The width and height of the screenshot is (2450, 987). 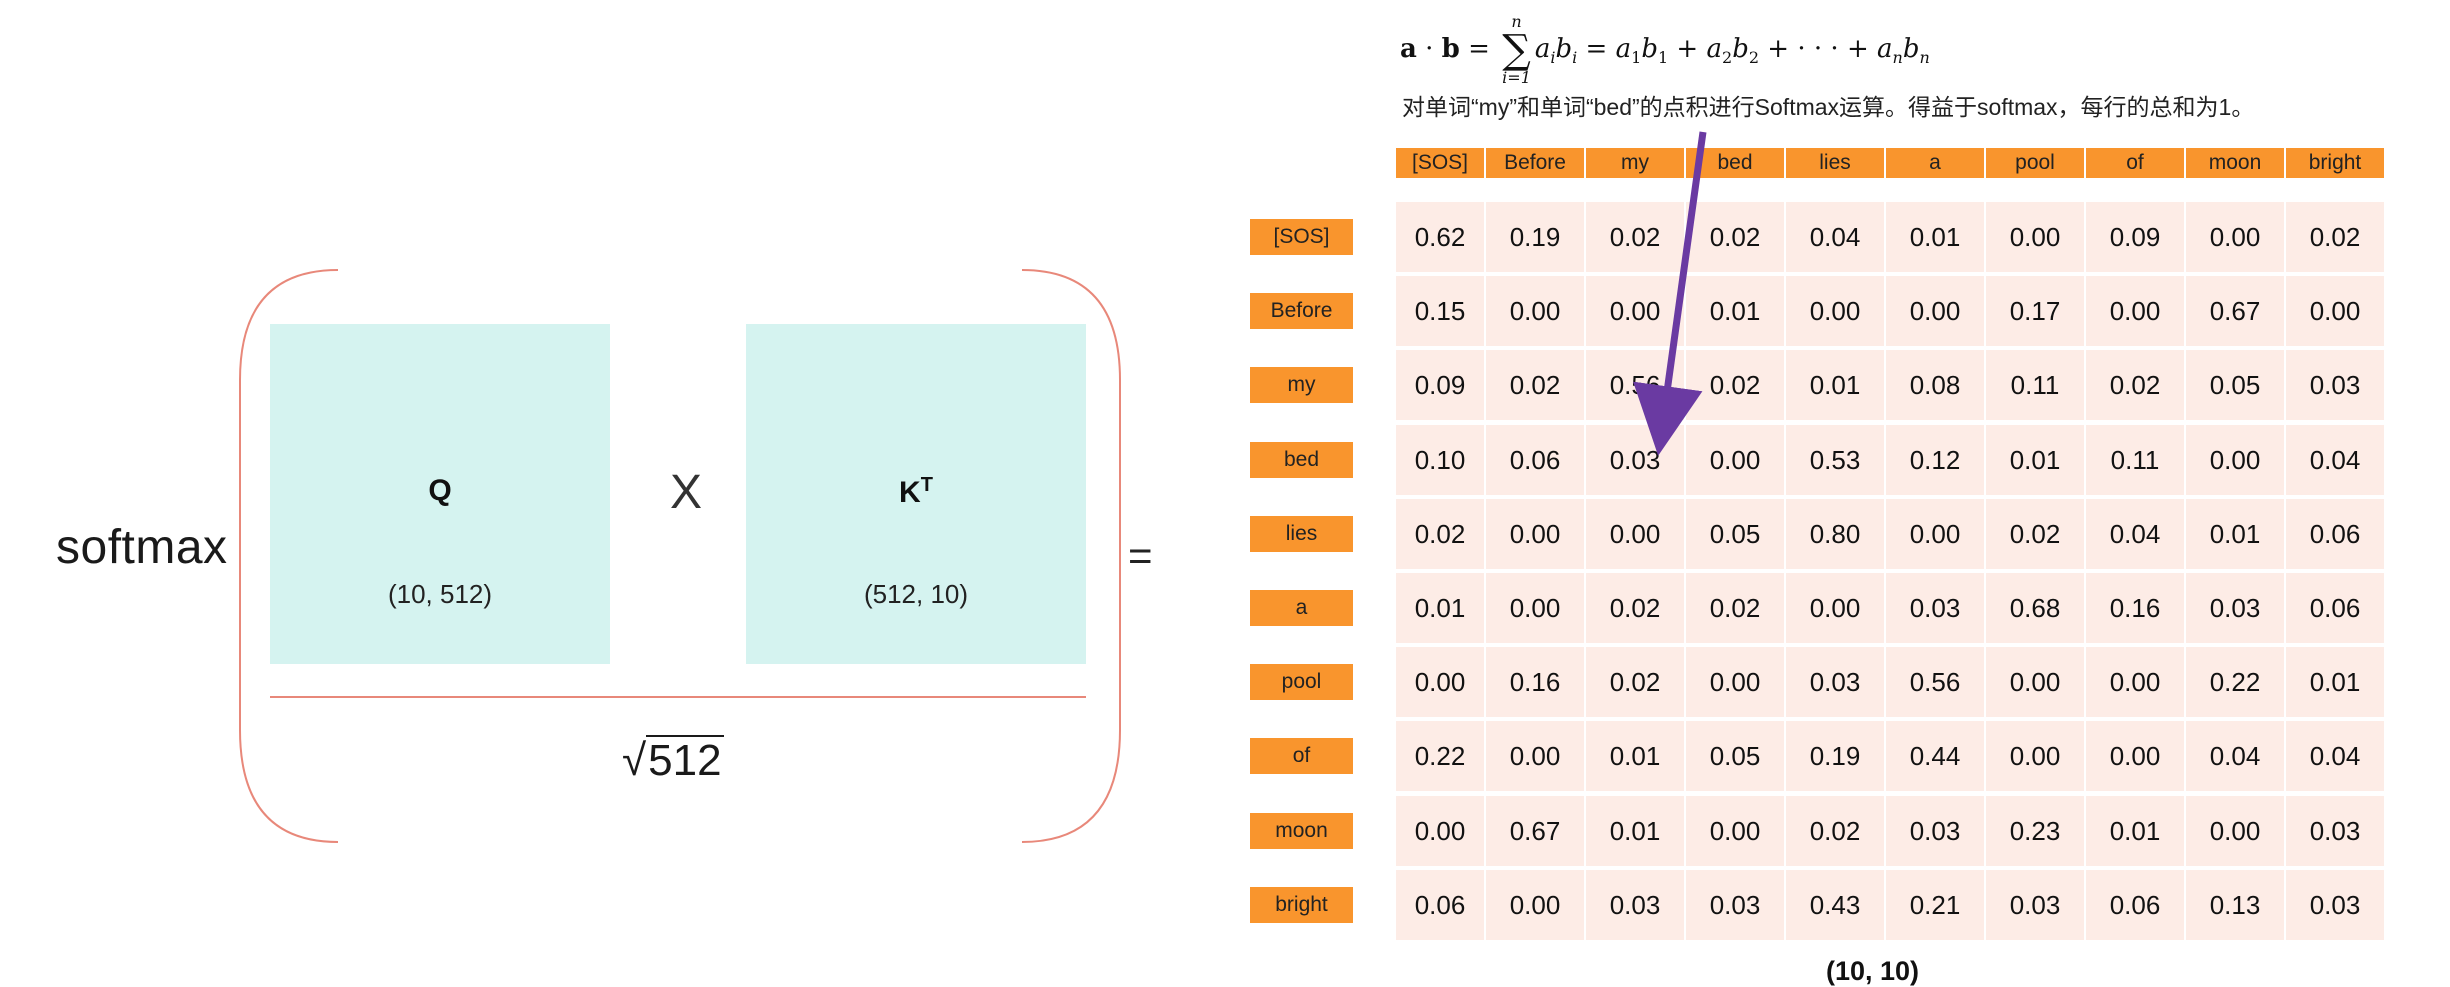 What do you see at coordinates (2235, 904) in the screenshot?
I see `table-cell: 0.13` at bounding box center [2235, 904].